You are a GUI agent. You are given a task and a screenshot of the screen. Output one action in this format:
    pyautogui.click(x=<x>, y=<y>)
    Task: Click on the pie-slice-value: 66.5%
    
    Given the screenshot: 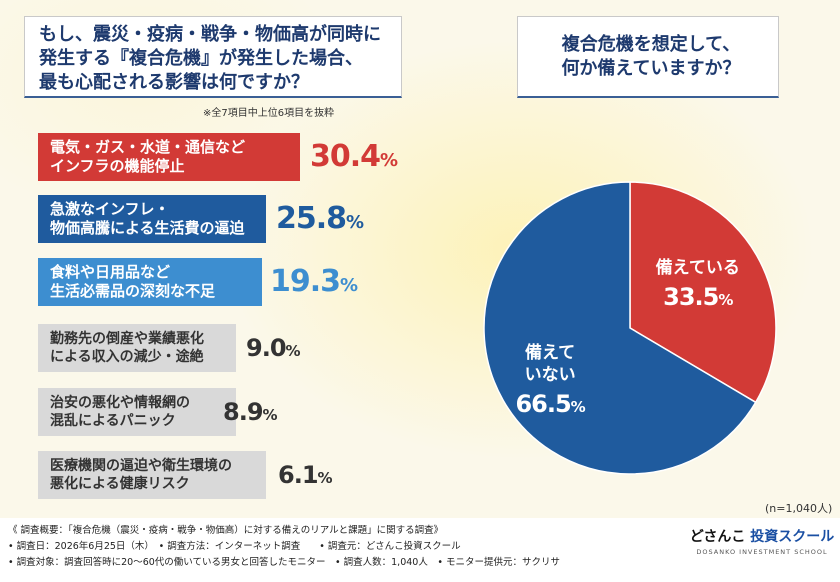 What is the action you would take?
    pyautogui.click(x=550, y=404)
    